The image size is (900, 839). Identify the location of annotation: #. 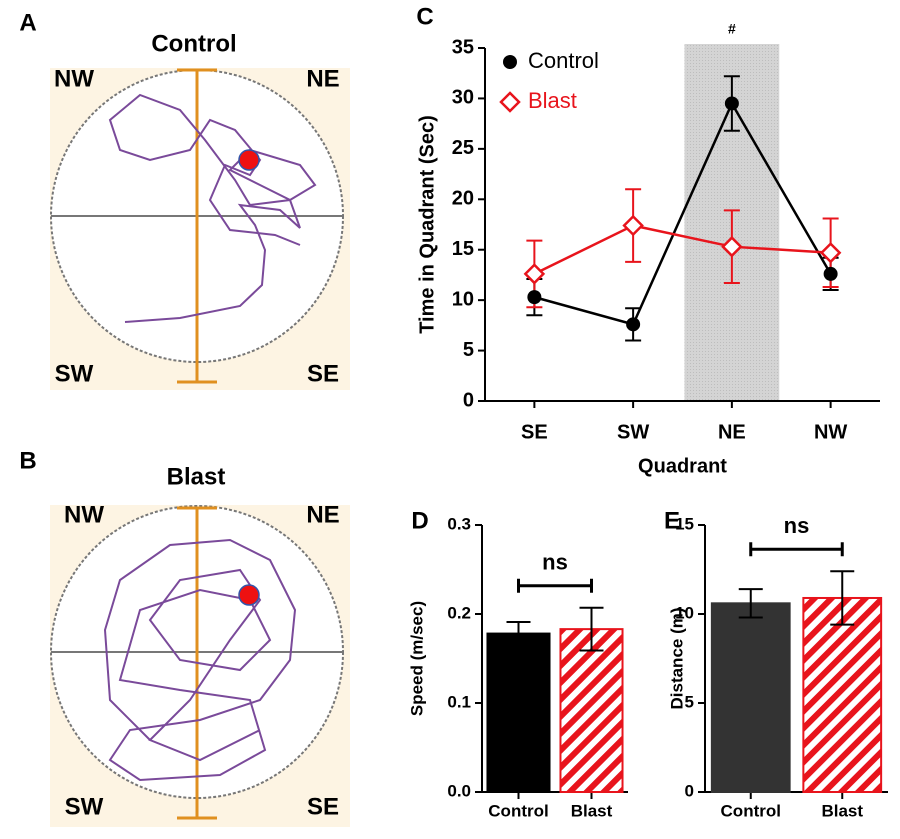
(732, 29).